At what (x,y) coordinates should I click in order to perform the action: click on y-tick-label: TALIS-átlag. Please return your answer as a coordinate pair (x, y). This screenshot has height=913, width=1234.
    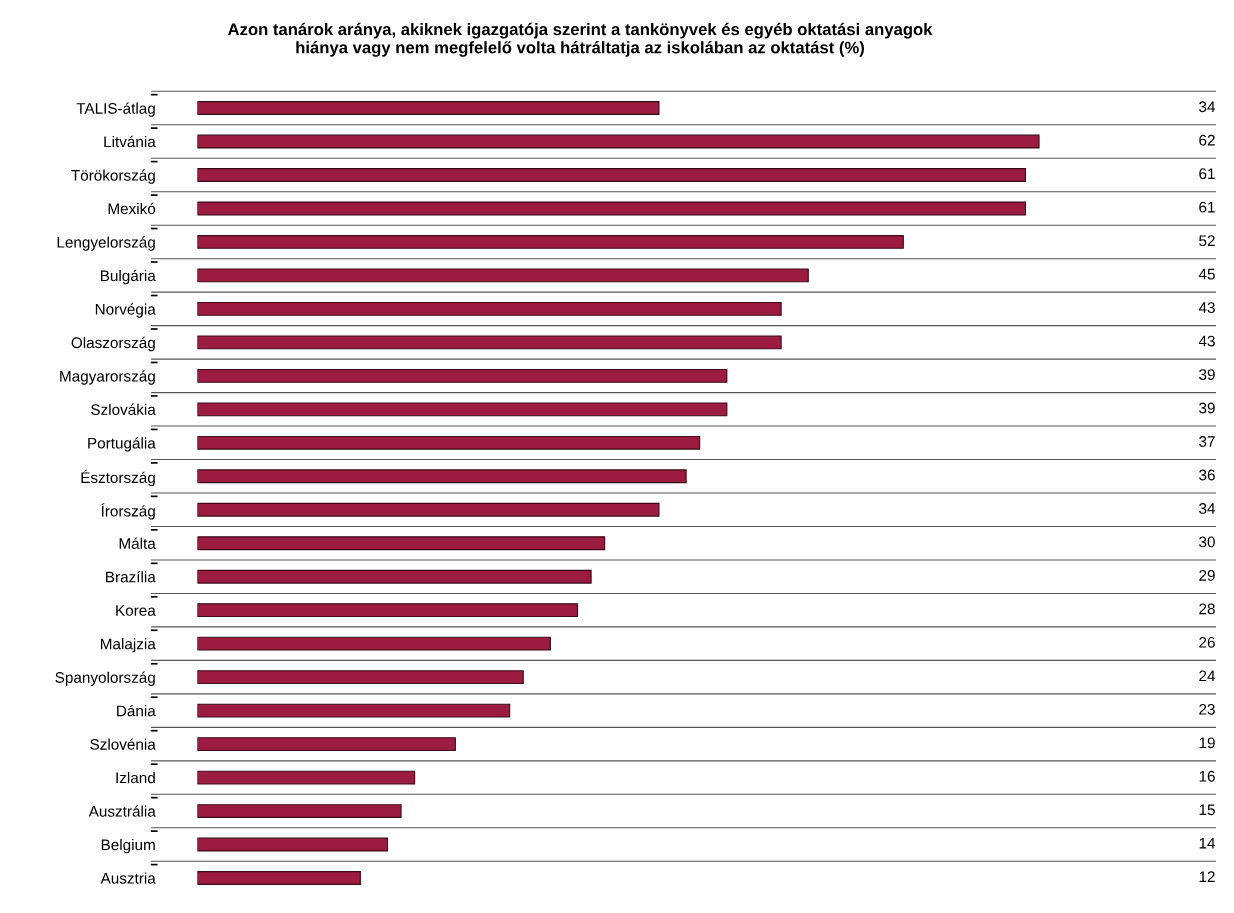
    Looking at the image, I should click on (115, 109).